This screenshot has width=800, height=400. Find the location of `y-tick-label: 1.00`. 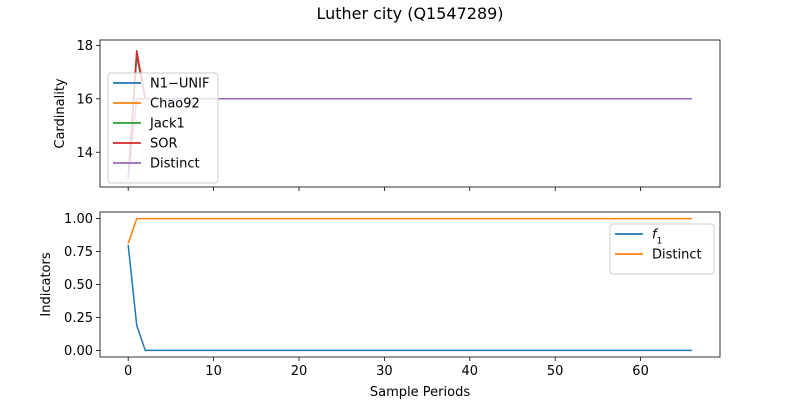

y-tick-label: 1.00 is located at coordinates (78, 219).